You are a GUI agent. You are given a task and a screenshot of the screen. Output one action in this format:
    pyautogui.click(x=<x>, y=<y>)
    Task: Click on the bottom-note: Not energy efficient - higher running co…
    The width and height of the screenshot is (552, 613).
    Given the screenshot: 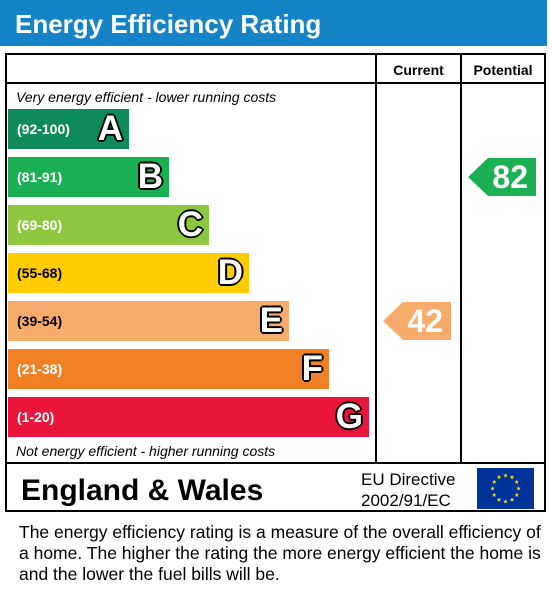 What is the action you would take?
    pyautogui.click(x=146, y=451)
    